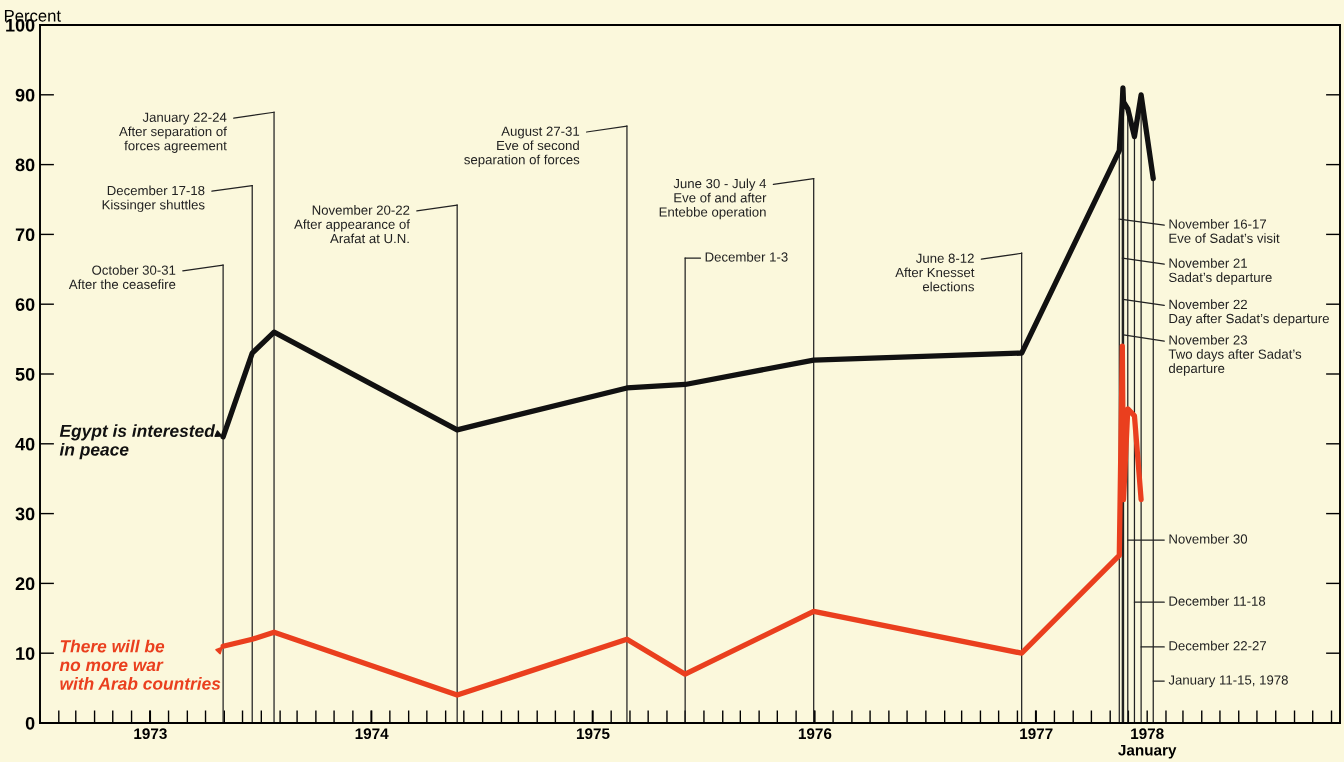 Image resolution: width=1344 pixels, height=762 pixels. What do you see at coordinates (746, 256) in the screenshot?
I see `ref-line-label: December 1-3` at bounding box center [746, 256].